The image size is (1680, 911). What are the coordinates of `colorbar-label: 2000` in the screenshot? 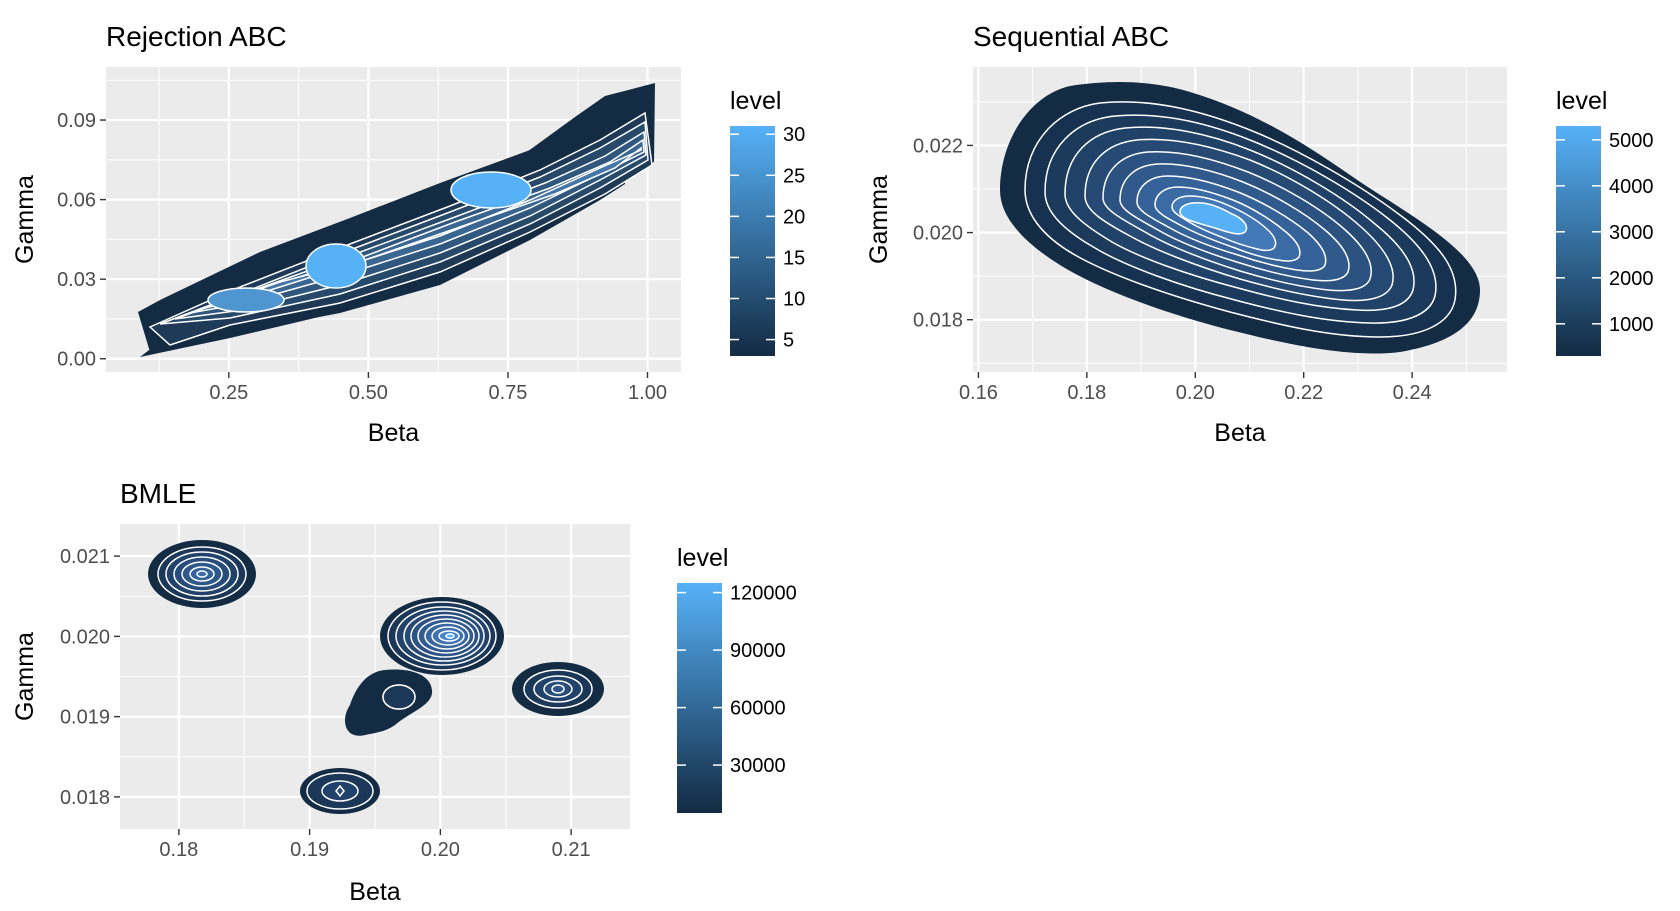 It's located at (1631, 279).